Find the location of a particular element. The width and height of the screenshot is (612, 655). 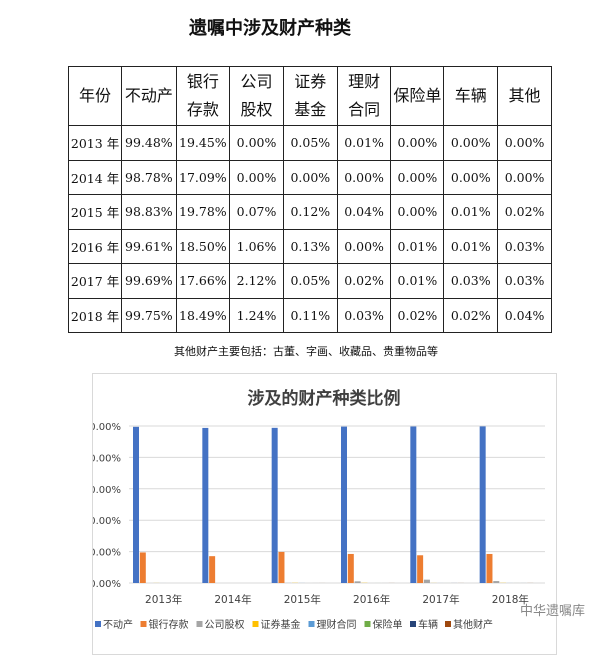

x-tick-label: 2017年 is located at coordinates (440, 599).